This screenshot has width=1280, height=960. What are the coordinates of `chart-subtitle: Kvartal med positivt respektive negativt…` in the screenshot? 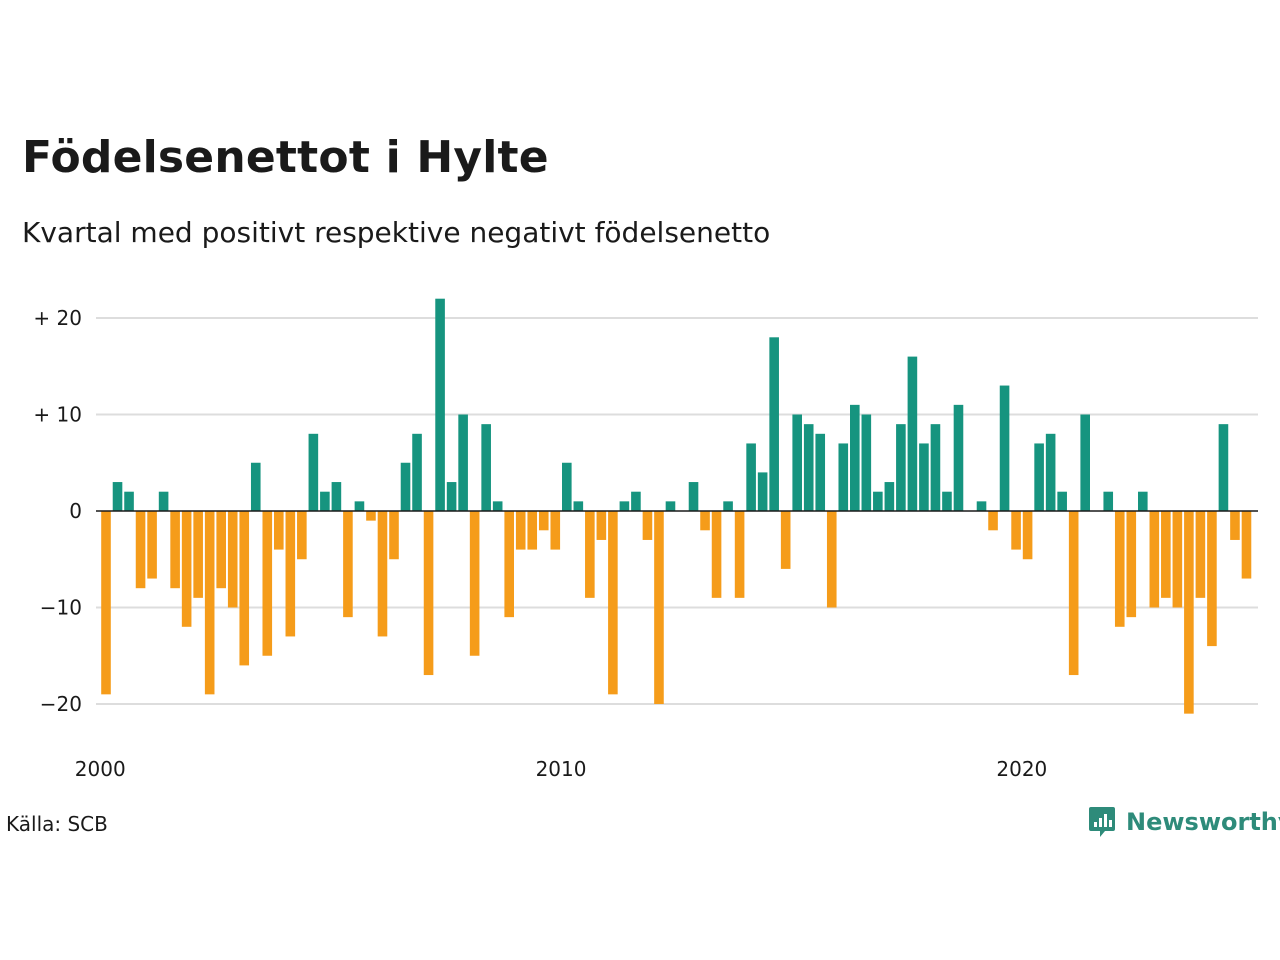 It's located at (396, 232).